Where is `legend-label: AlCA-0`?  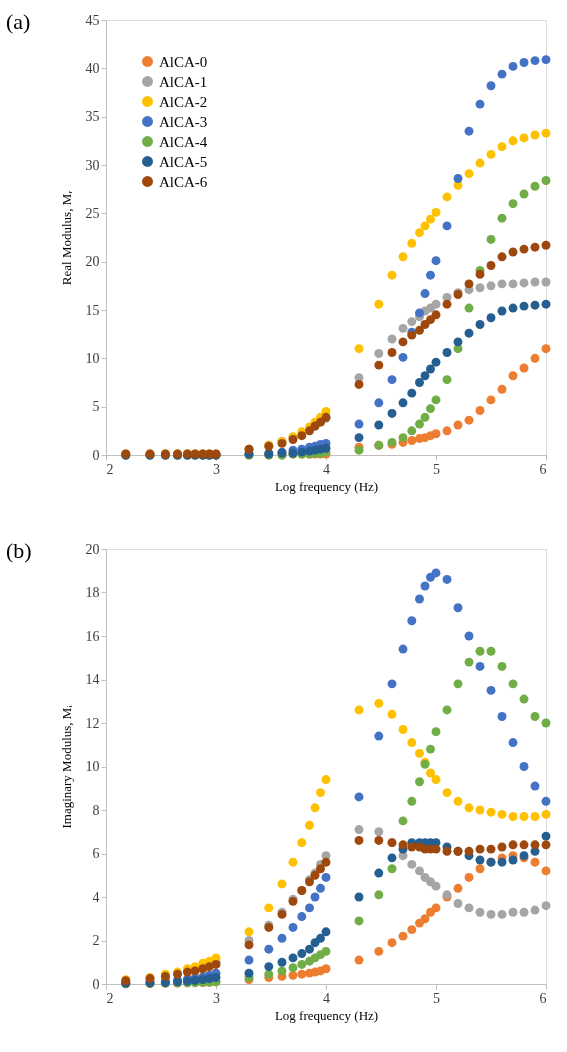 legend-label: AlCA-0 is located at coordinates (183, 61).